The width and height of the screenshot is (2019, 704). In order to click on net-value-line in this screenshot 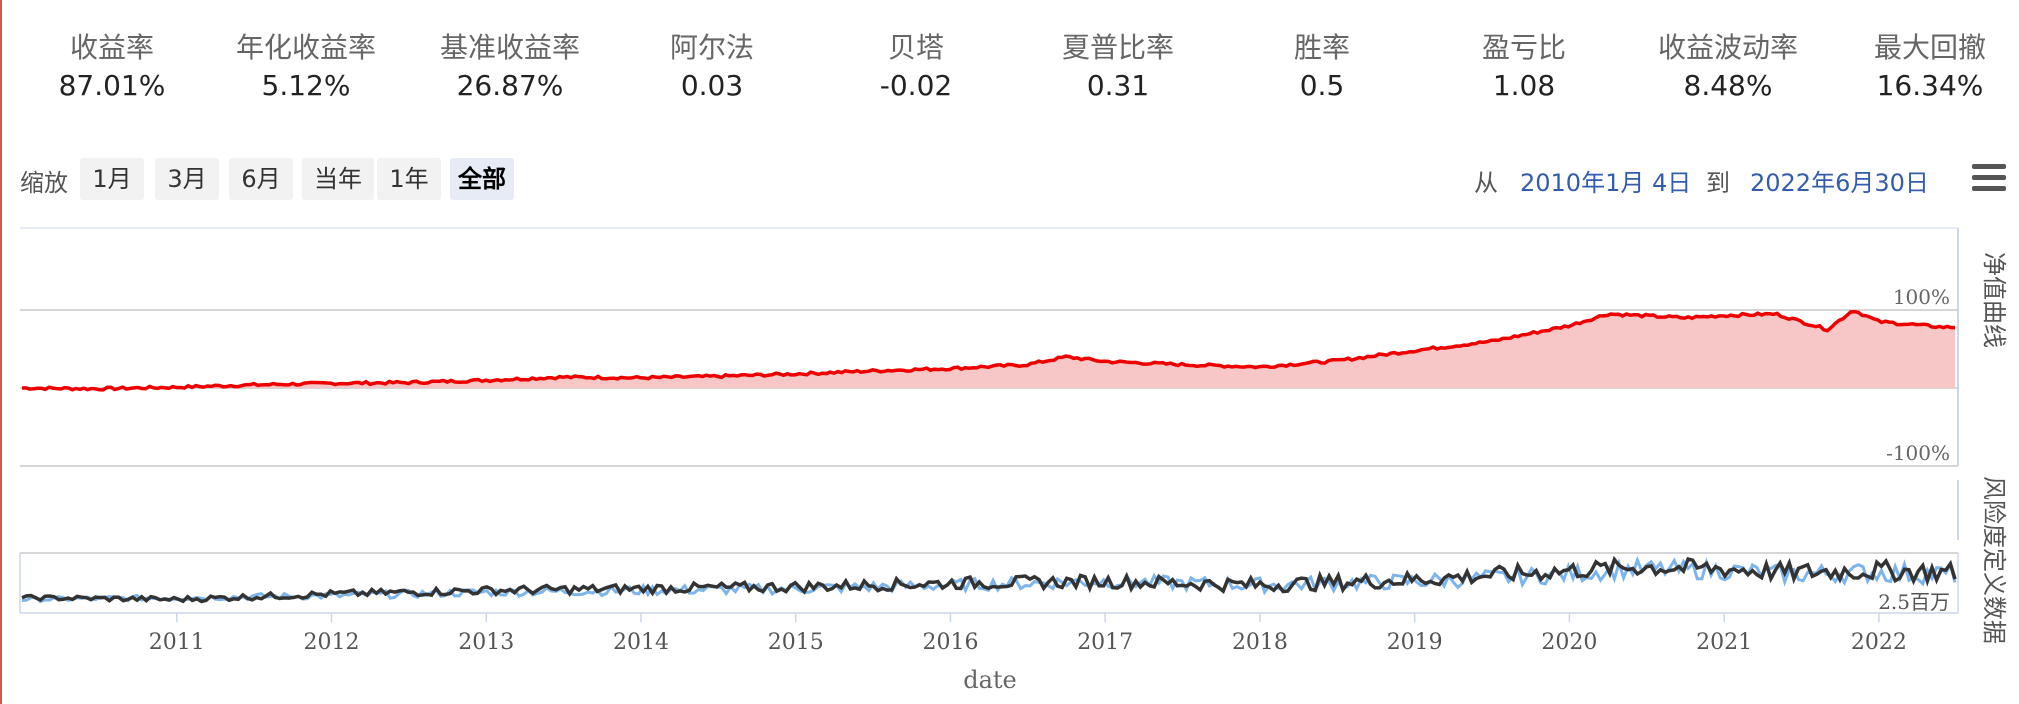, I will do `click(988, 350)`.